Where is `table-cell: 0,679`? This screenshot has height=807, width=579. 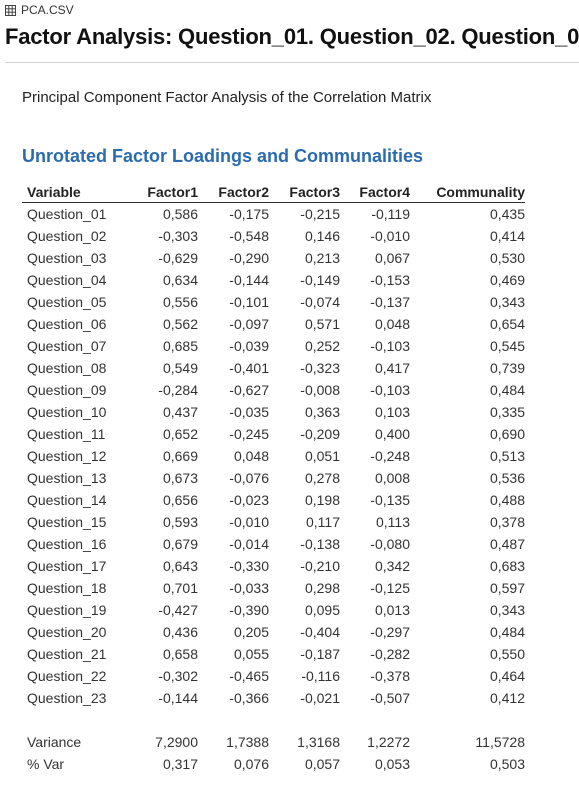 table-cell: 0,679 is located at coordinates (180, 544).